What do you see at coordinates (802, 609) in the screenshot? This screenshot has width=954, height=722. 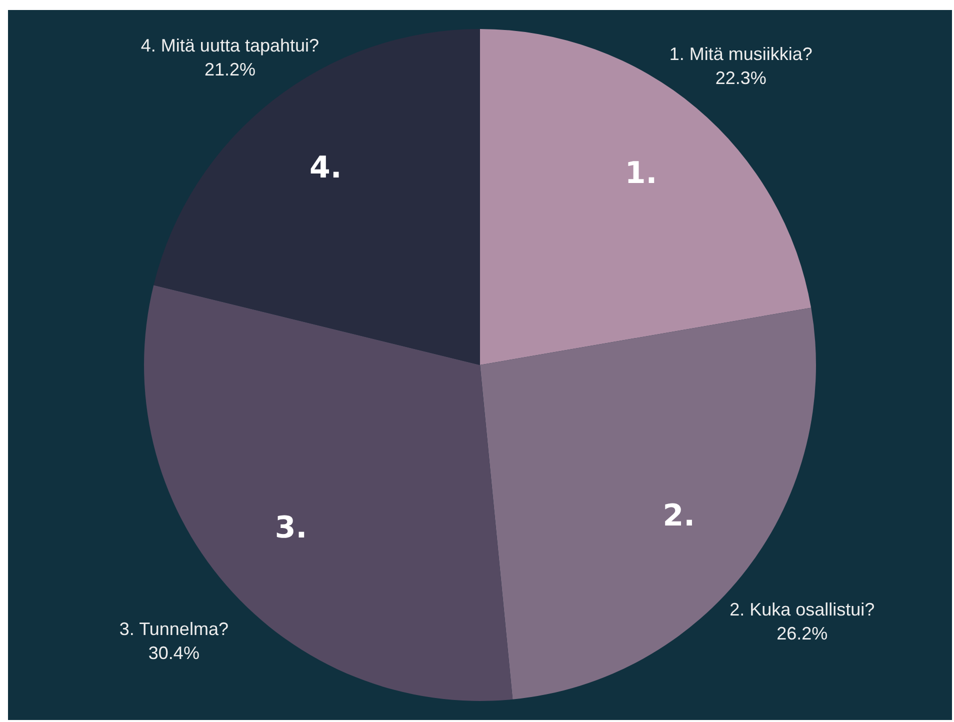 I see `slice-label: 2. Kuka osallistui?` at bounding box center [802, 609].